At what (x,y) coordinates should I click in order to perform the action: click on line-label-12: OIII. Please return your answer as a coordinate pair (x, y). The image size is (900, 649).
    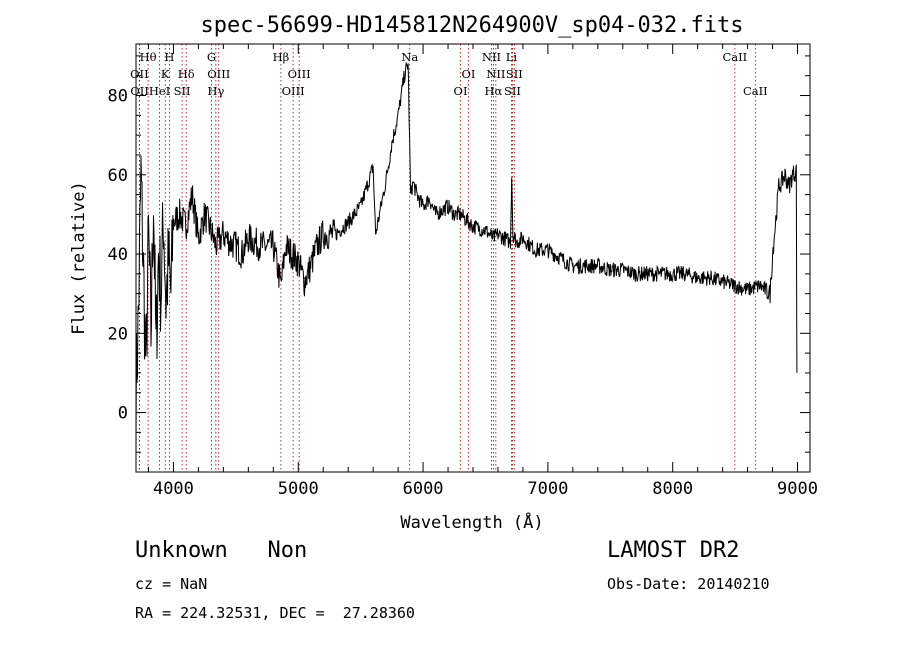
    Looking at the image, I should click on (299, 74).